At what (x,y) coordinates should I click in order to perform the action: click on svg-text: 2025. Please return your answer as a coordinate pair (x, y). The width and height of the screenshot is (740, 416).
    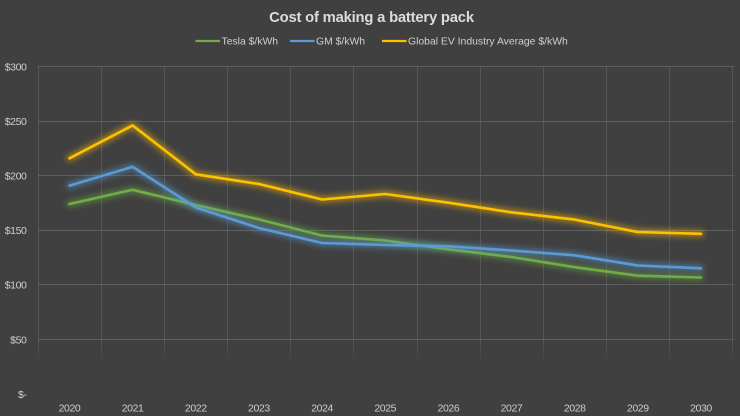
    Looking at the image, I should click on (385, 409).